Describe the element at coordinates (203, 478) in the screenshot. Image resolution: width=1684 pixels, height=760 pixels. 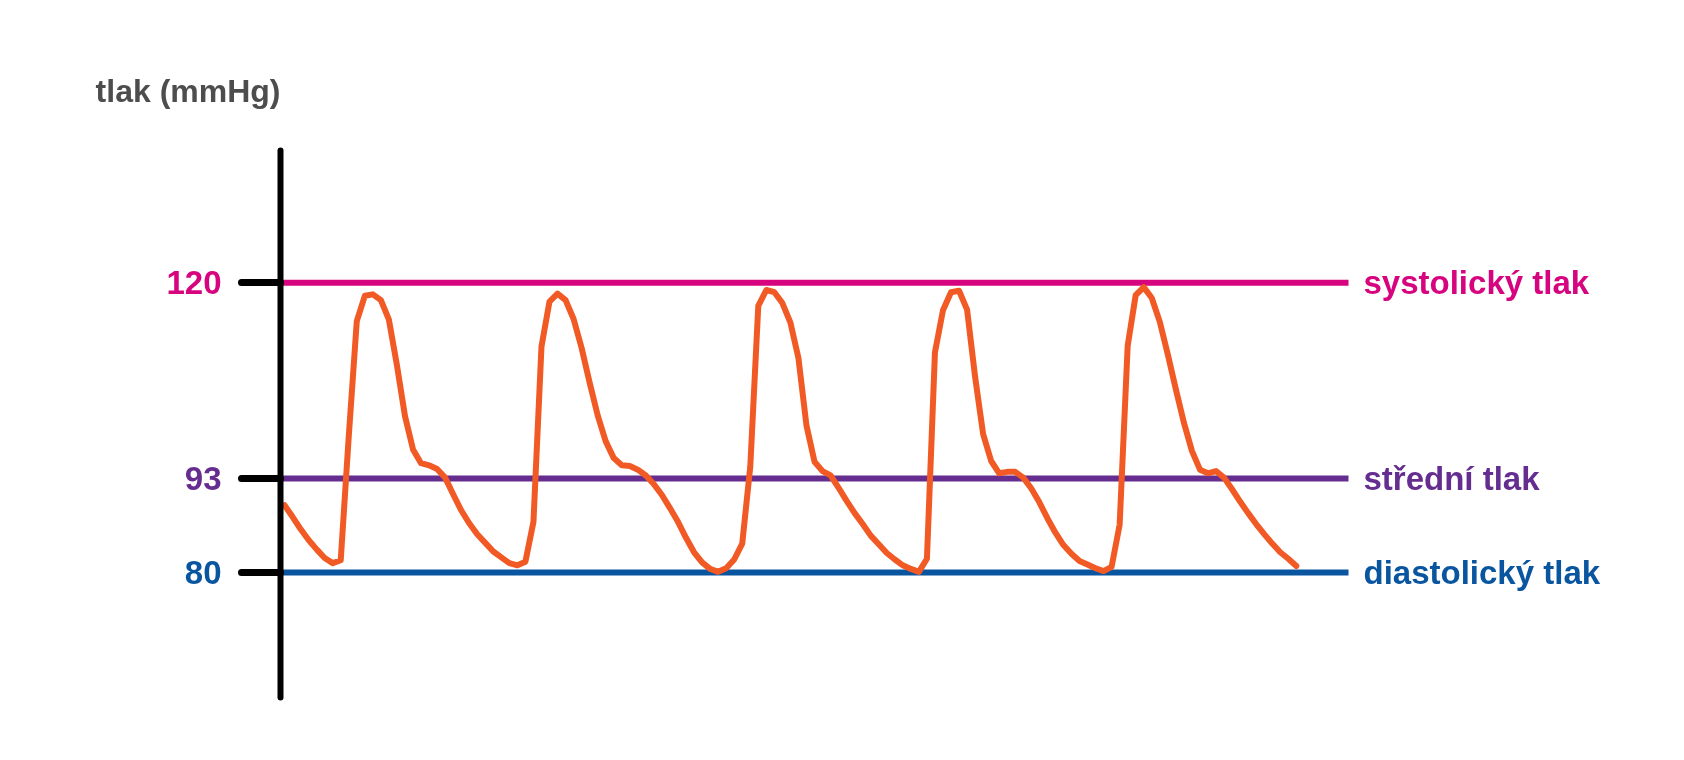
I see `y-tick-label: 93` at that location.